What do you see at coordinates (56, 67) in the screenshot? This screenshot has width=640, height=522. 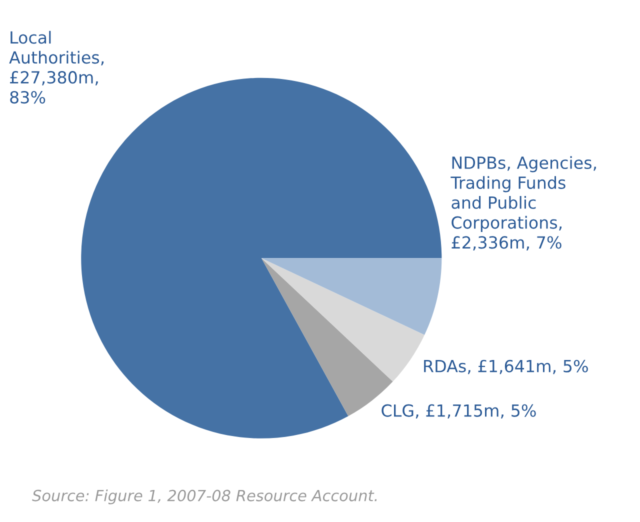 I see `slice-label: Local Authorities, £27,380m, 83%` at bounding box center [56, 67].